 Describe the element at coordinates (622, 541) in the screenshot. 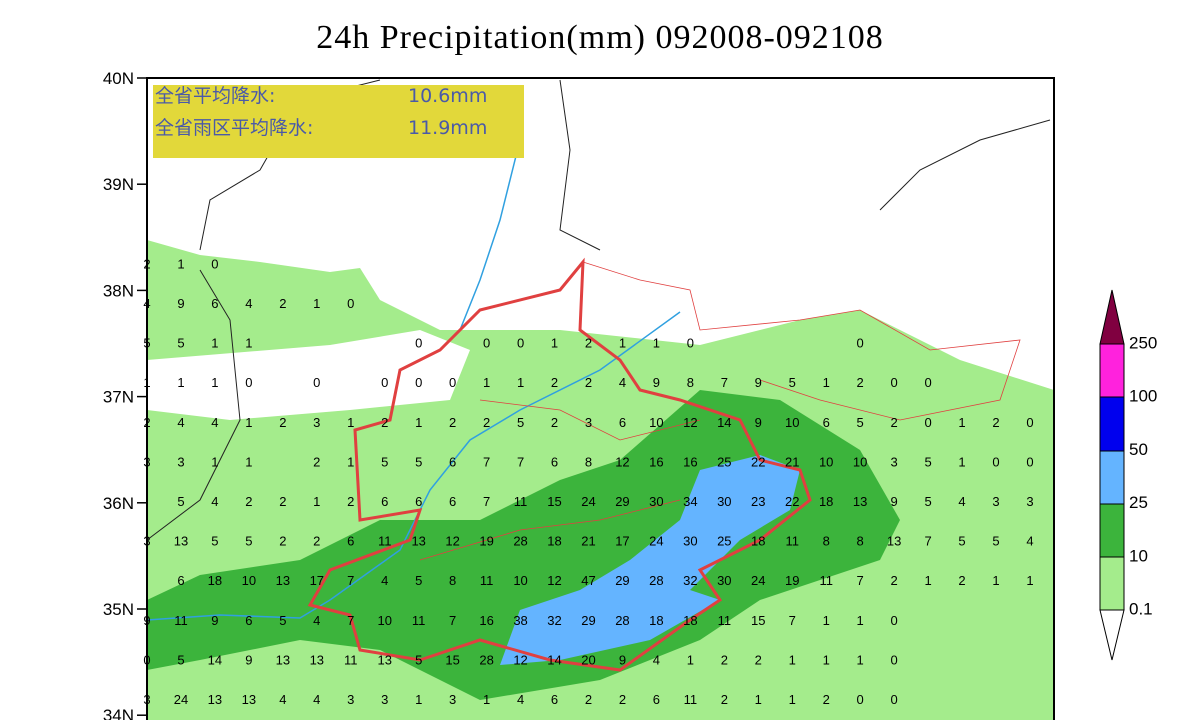

I see `grid-value: 17` at that location.